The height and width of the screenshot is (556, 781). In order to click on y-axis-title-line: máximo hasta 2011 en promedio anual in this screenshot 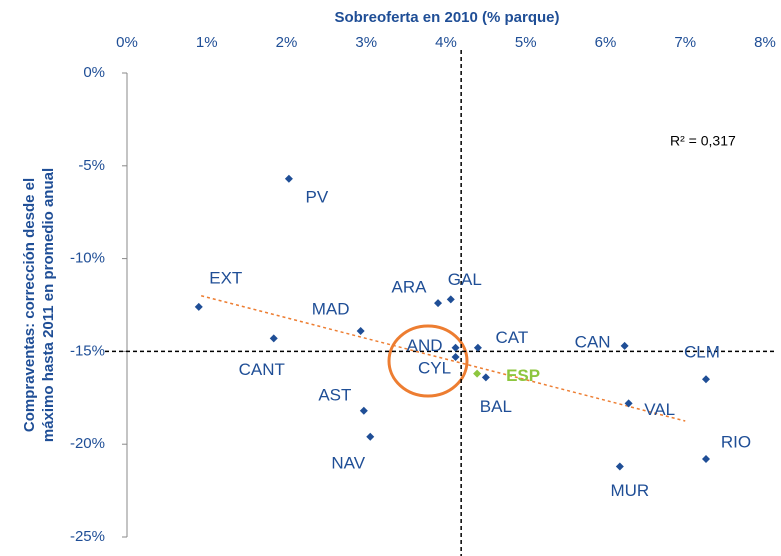, I will do `click(48, 305)`.